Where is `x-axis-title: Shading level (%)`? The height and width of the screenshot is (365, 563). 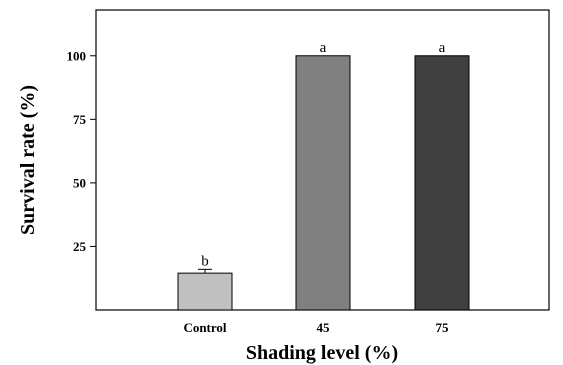 x-axis-title: Shading level (%) is located at coordinates (322, 353).